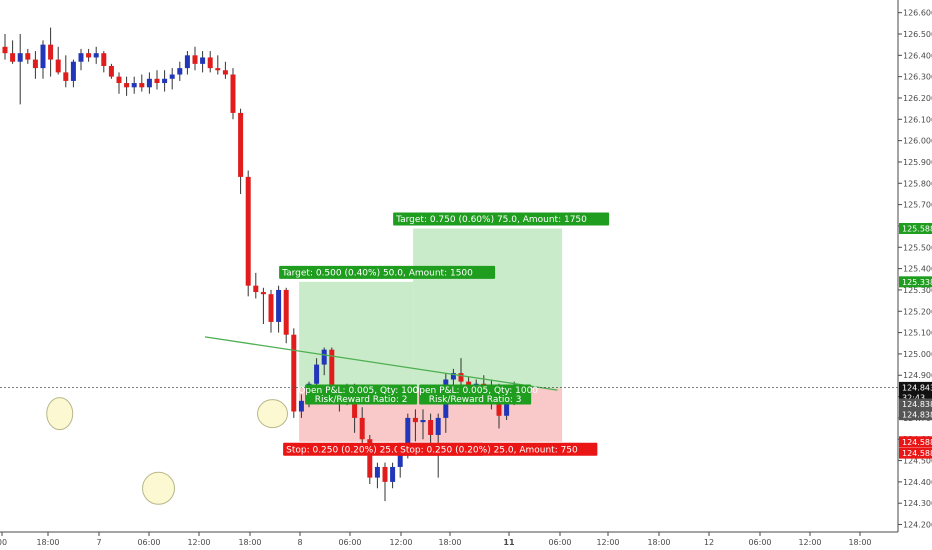 The image size is (932, 550). I want to click on target-label: Target: 0.750 (0.60%) 75.0, Amount: 1750, so click(491, 220).